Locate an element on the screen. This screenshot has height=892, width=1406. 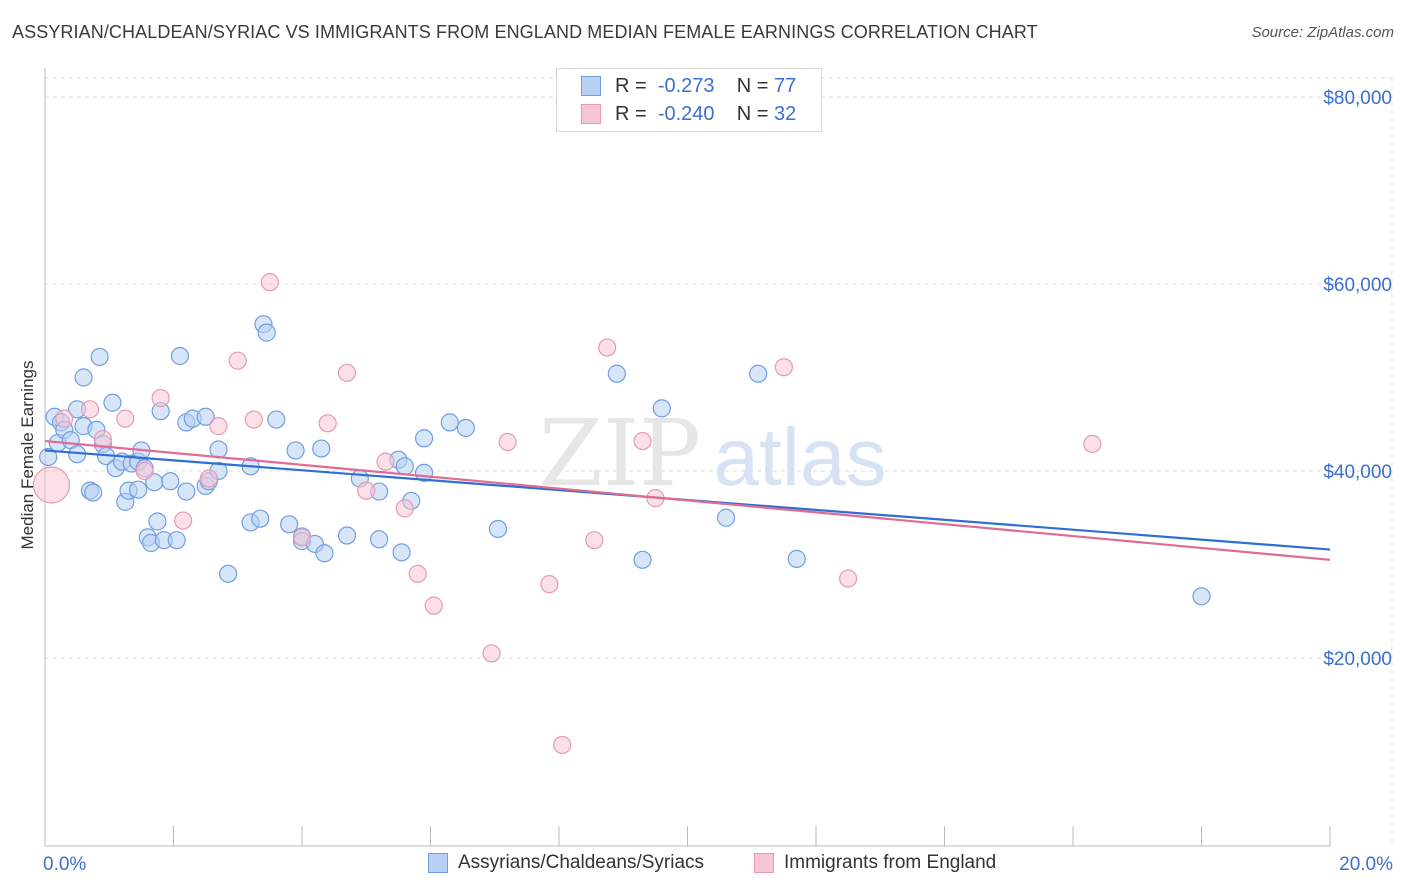
legend-row-england: R = -0.240 N = 32 is located at coordinates (688, 114).